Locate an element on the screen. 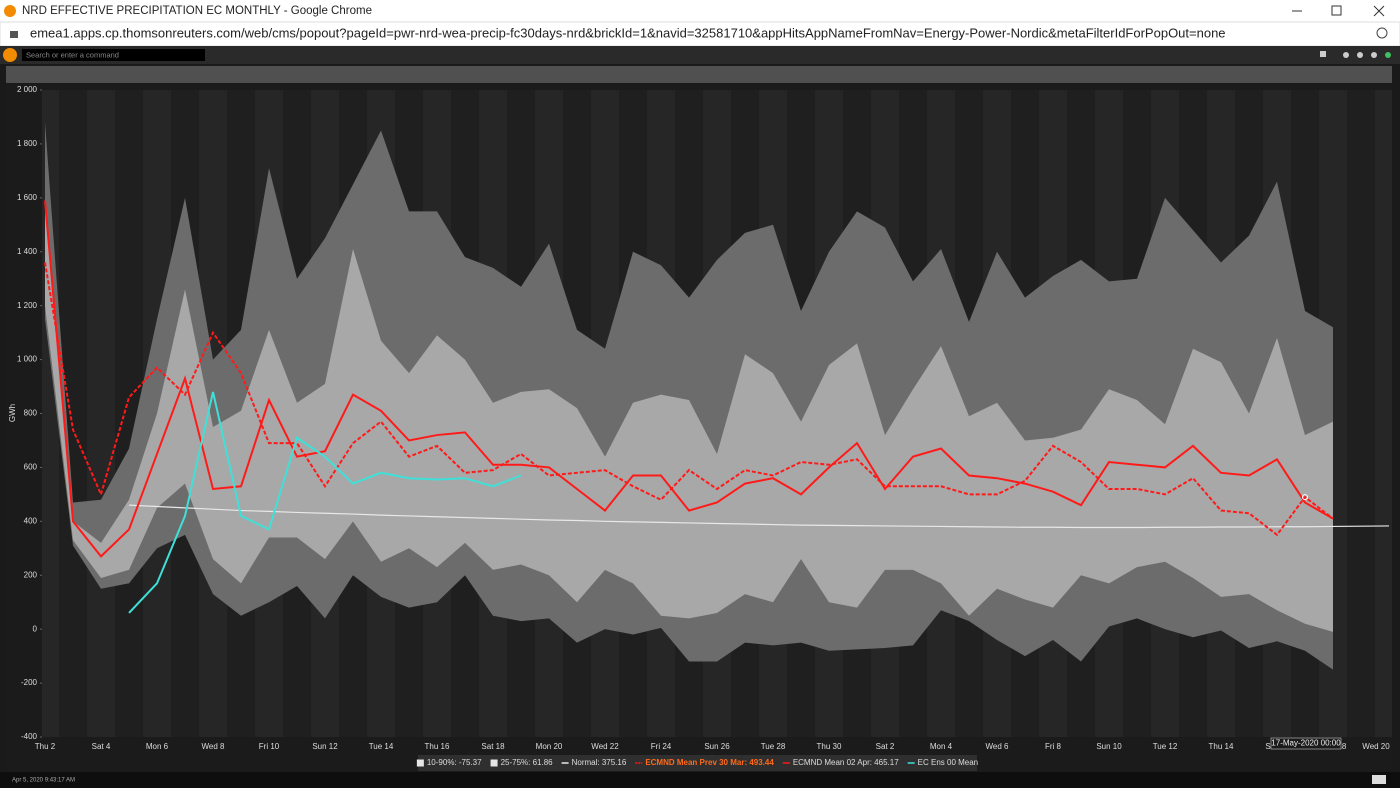 The image size is (1400, 788). x-tick-label: Wed 8 is located at coordinates (214, 746).